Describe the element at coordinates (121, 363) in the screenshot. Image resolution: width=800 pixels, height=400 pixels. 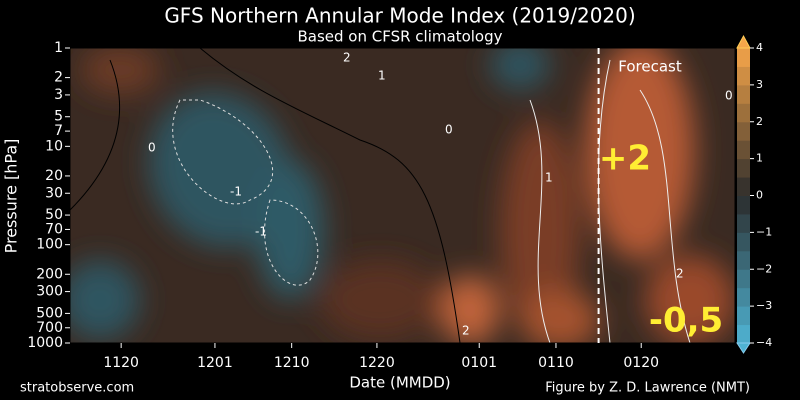
I see `x-tick-label: 1120` at that location.